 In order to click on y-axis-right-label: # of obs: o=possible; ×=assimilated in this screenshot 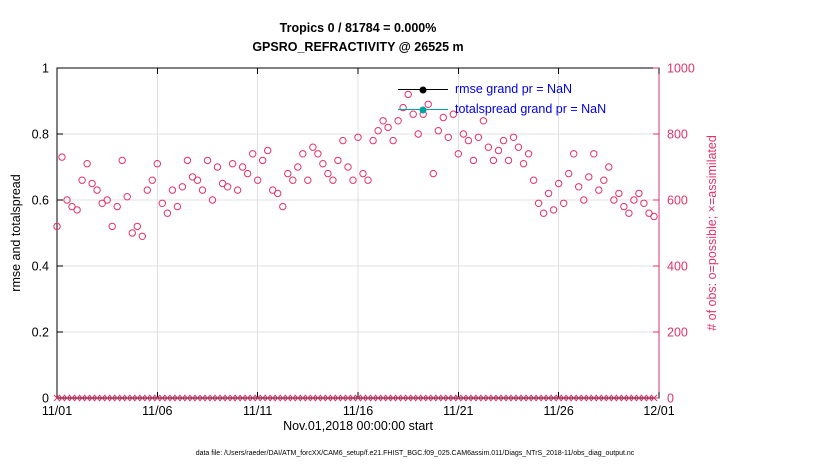, I will do `click(712, 233)`.